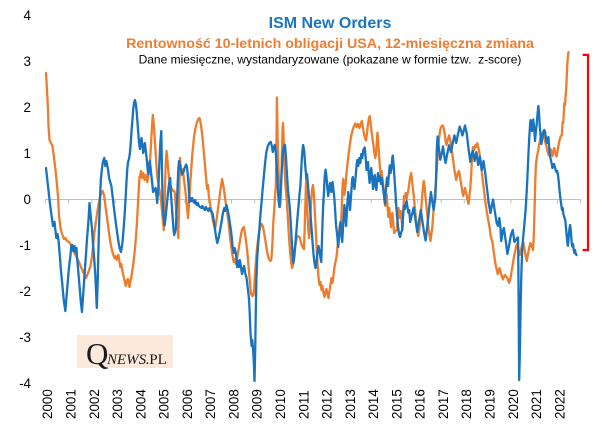 The height and width of the screenshot is (440, 605). I want to click on svg-text: ISM New Orders, so click(330, 23).